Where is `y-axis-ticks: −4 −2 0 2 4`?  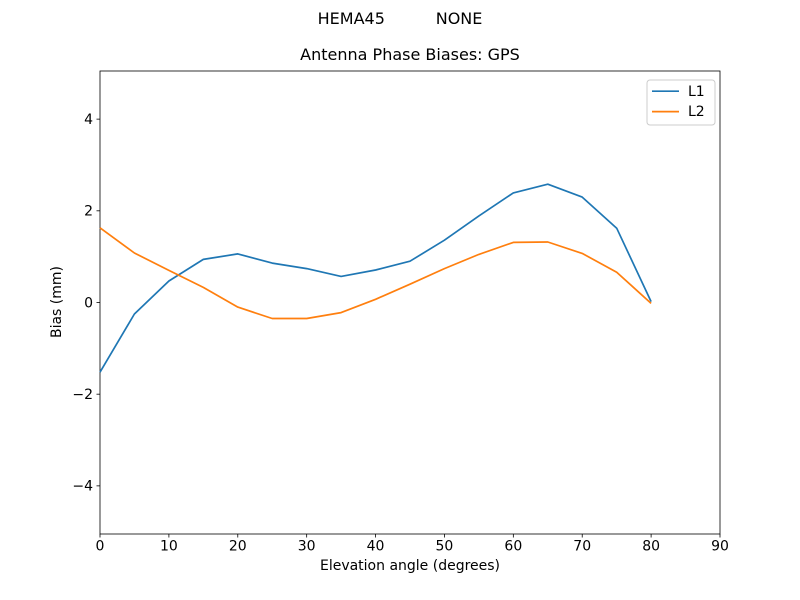 y-axis-ticks: −4 −2 0 2 4 is located at coordinates (86, 303).